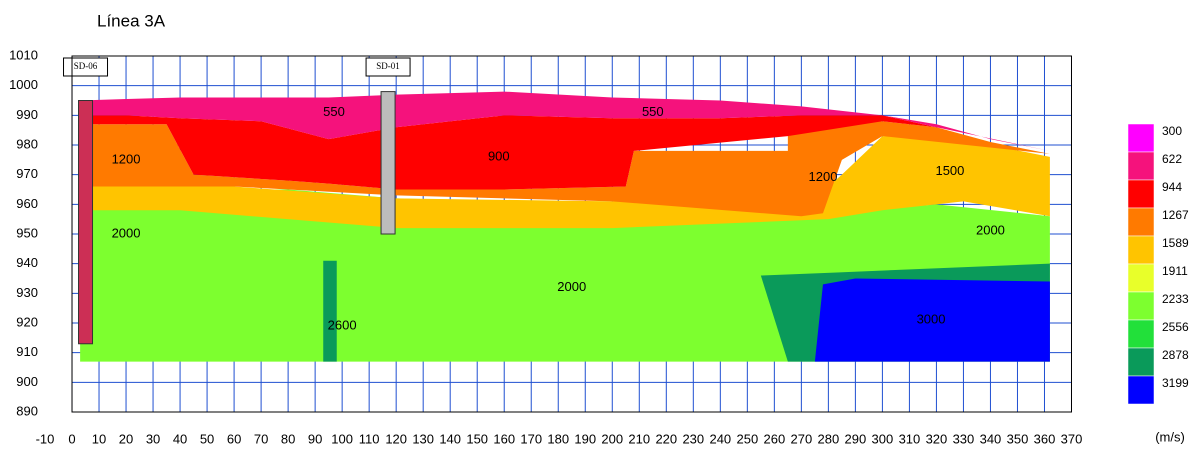 The height and width of the screenshot is (454, 1198). I want to click on x-tick-label: 10, so click(99, 438).